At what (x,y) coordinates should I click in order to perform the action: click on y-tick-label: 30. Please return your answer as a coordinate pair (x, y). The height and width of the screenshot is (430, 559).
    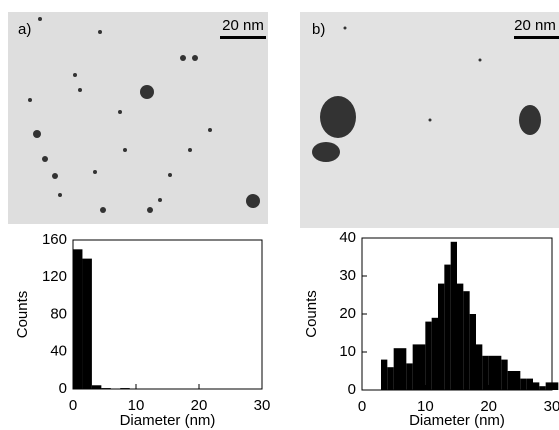
    Looking at the image, I should click on (347, 275).